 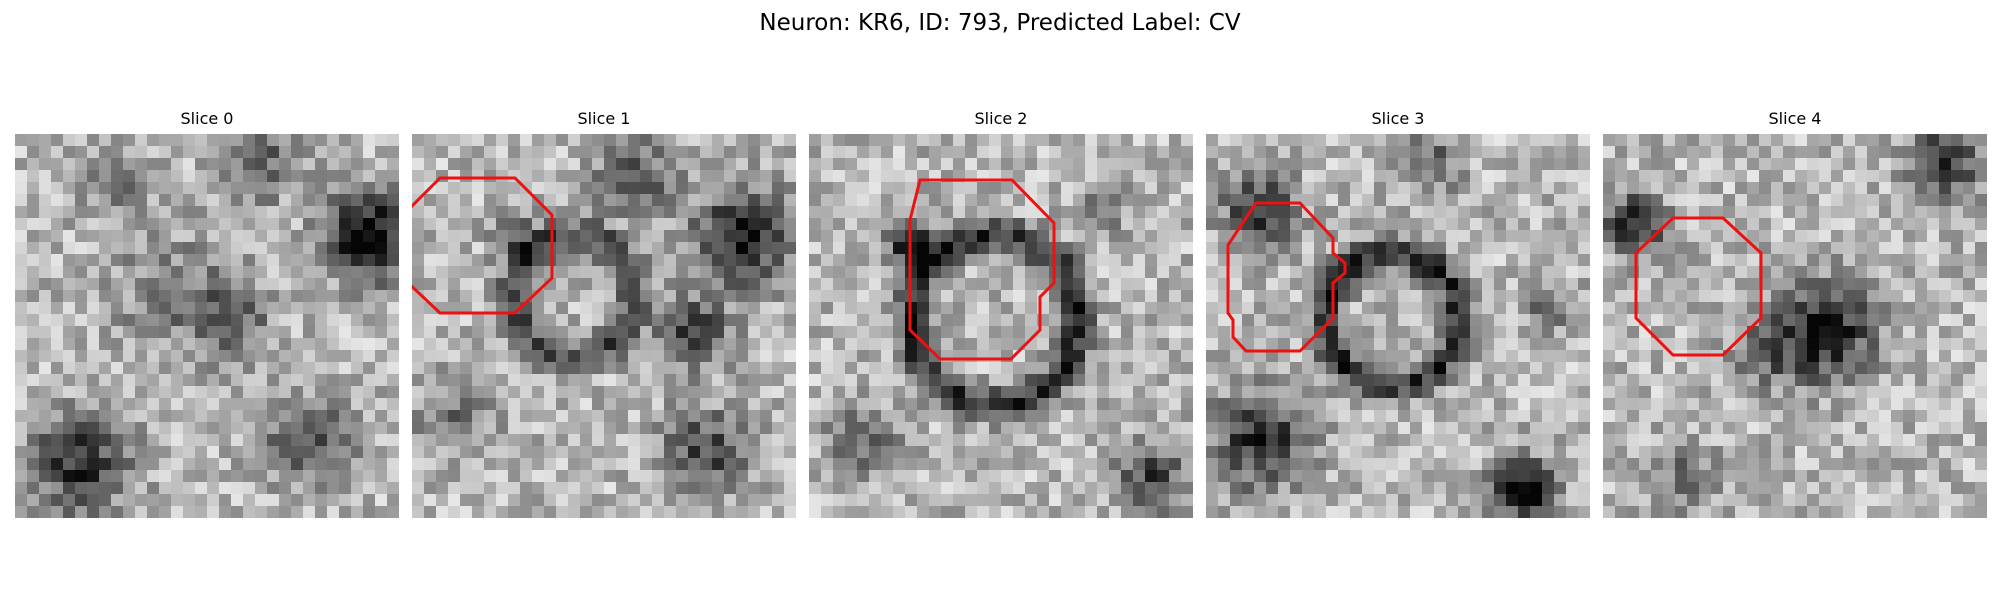 What do you see at coordinates (604, 118) in the screenshot?
I see `slice-title-1: Slice 1` at bounding box center [604, 118].